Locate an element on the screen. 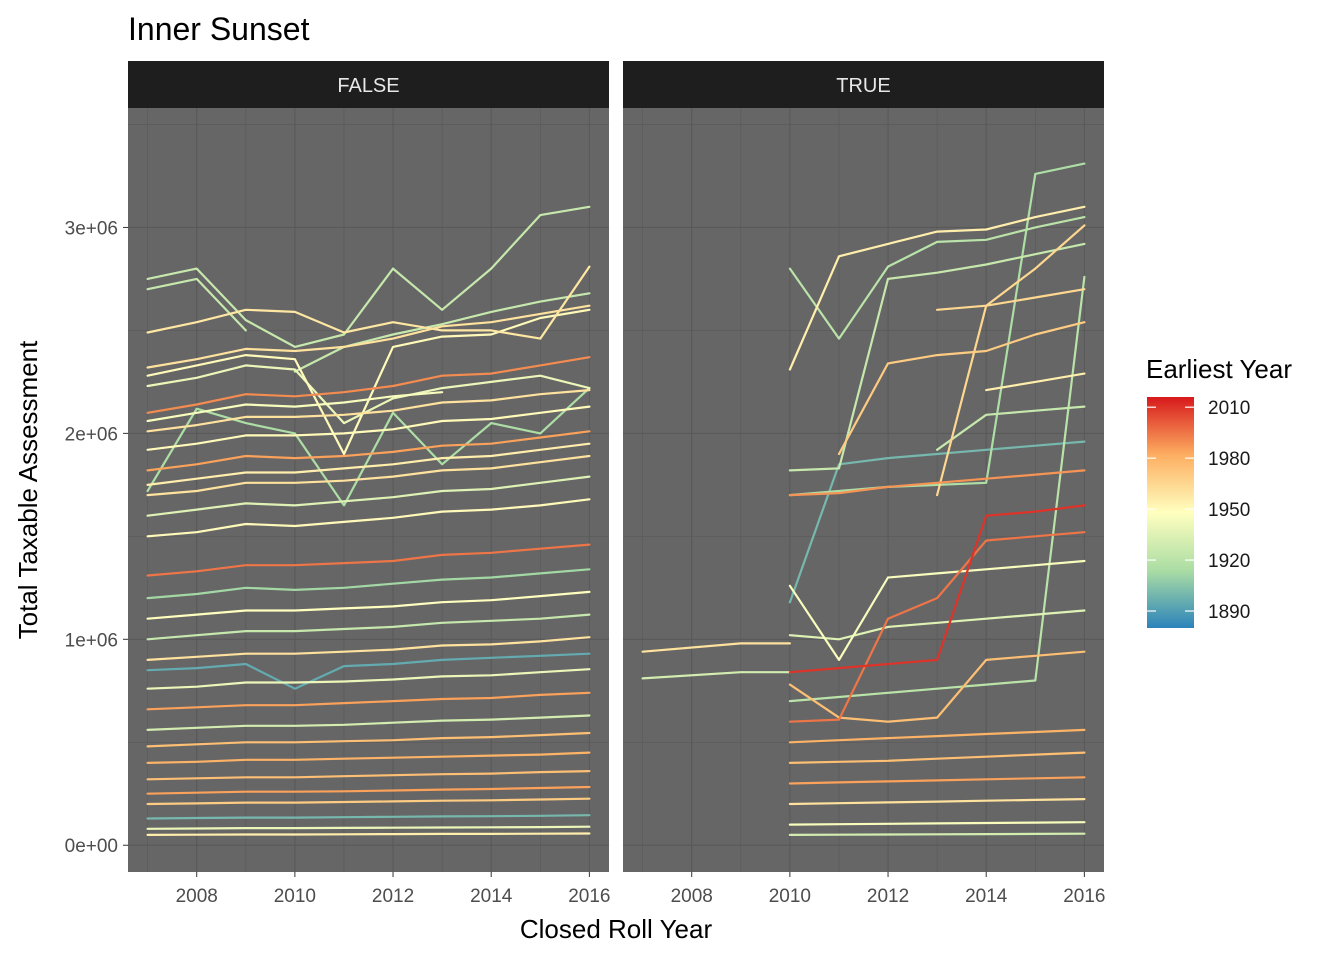  y-tick-label: 1e+06 is located at coordinates (91, 640).